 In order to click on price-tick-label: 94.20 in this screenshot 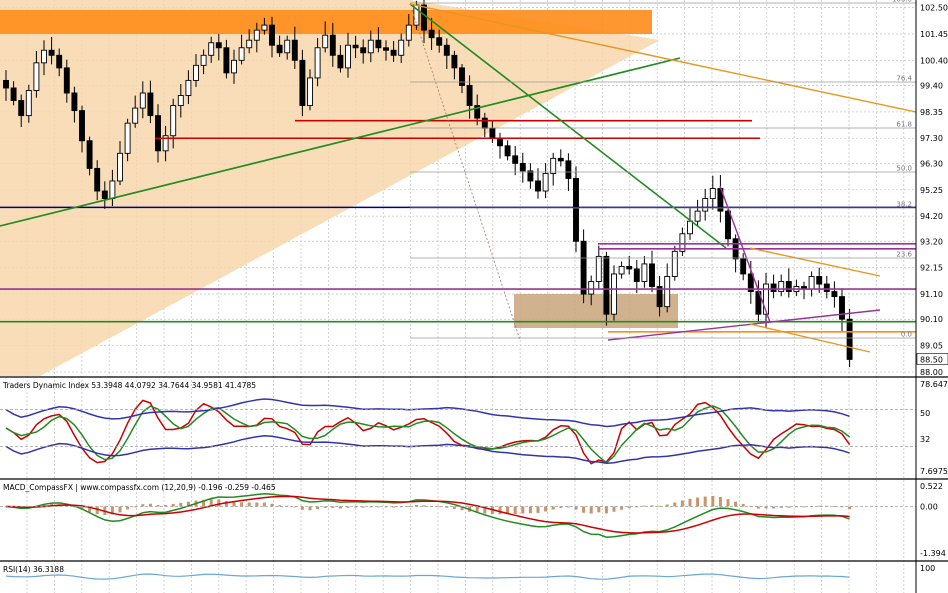, I will do `click(931, 216)`.